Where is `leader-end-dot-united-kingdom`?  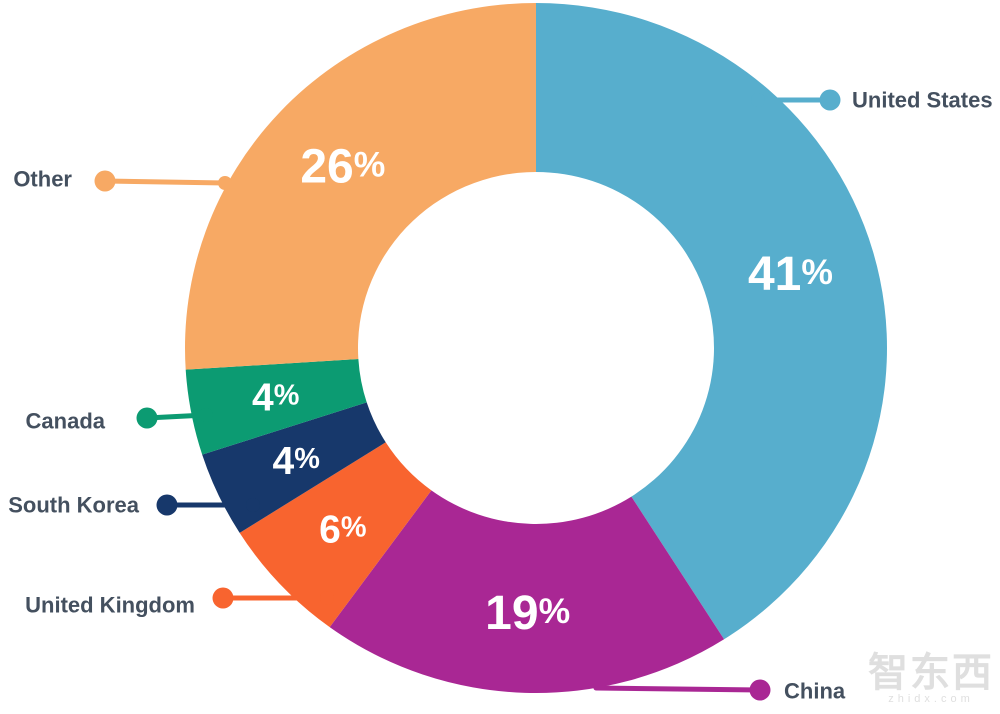 leader-end-dot-united-kingdom is located at coordinates (327, 598).